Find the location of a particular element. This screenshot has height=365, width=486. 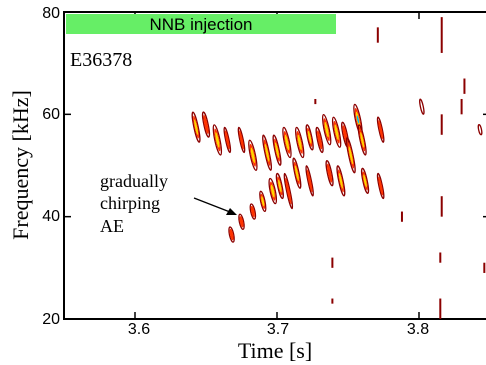

shot-number-label: E36378 is located at coordinates (101, 60).